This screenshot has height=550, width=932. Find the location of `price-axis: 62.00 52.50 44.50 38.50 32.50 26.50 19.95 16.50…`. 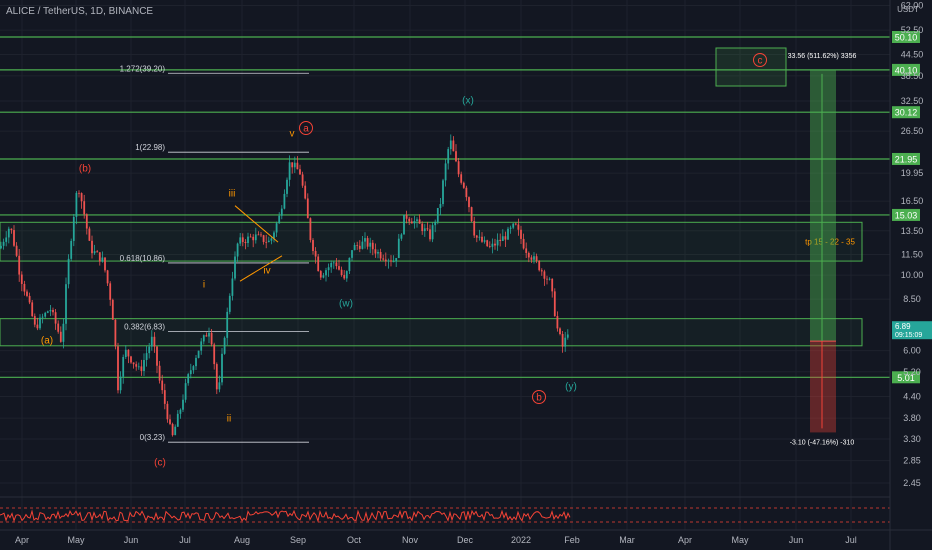

price-axis: 62.00 52.50 44.50 38.50 32.50 26.50 19.95 16.50… is located at coordinates (910, 275).